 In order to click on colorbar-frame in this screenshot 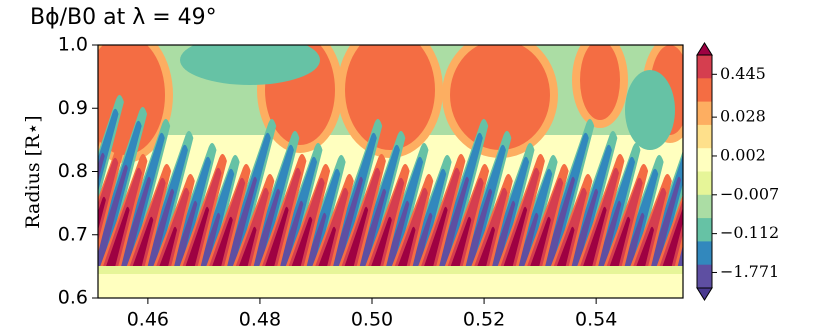, I will do `click(704, 171)`.